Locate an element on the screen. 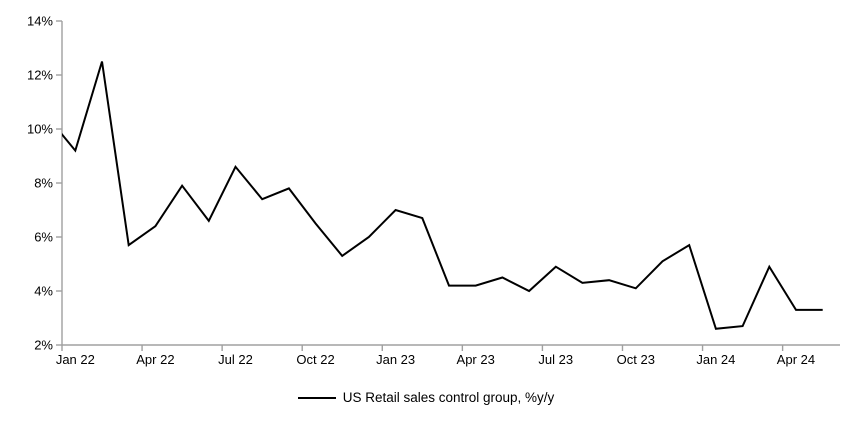  y-tick-label: 4% is located at coordinates (43, 291).